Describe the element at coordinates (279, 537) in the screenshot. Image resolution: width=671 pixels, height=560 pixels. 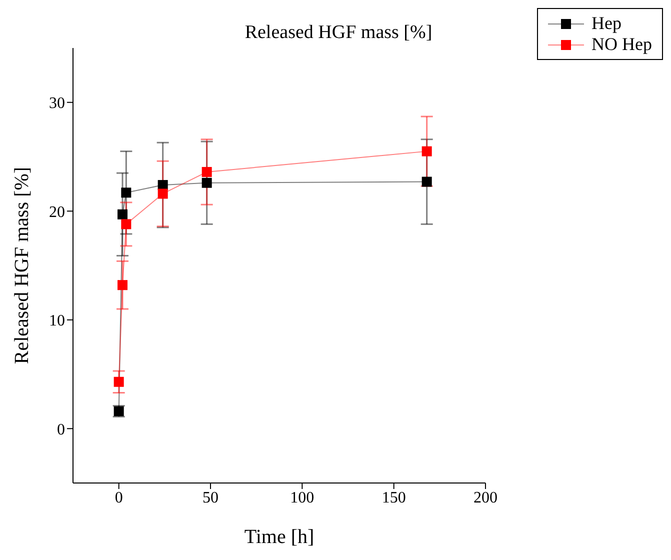
I see `x-axis-title: Time [h]` at that location.